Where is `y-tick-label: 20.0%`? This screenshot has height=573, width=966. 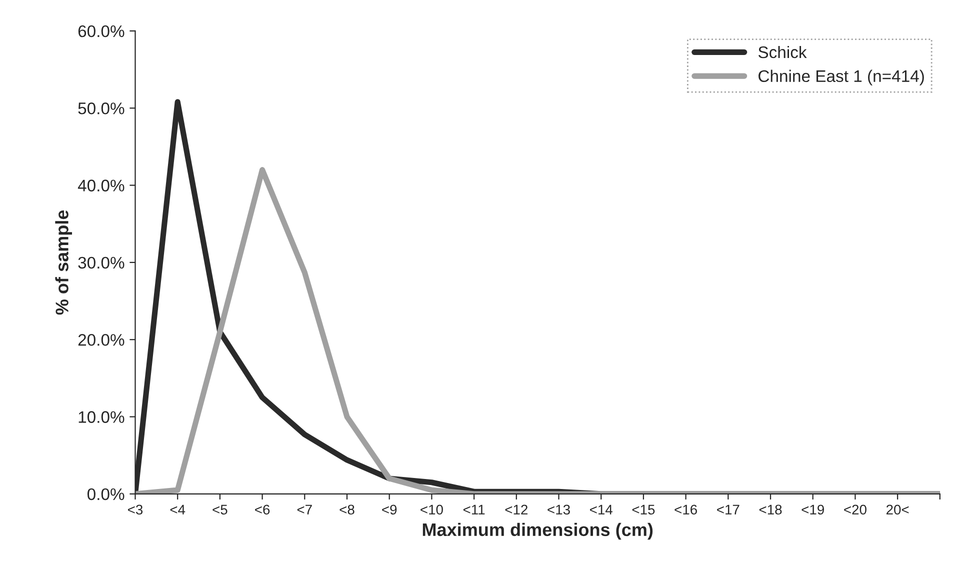
y-tick-label: 20.0% is located at coordinates (101, 340).